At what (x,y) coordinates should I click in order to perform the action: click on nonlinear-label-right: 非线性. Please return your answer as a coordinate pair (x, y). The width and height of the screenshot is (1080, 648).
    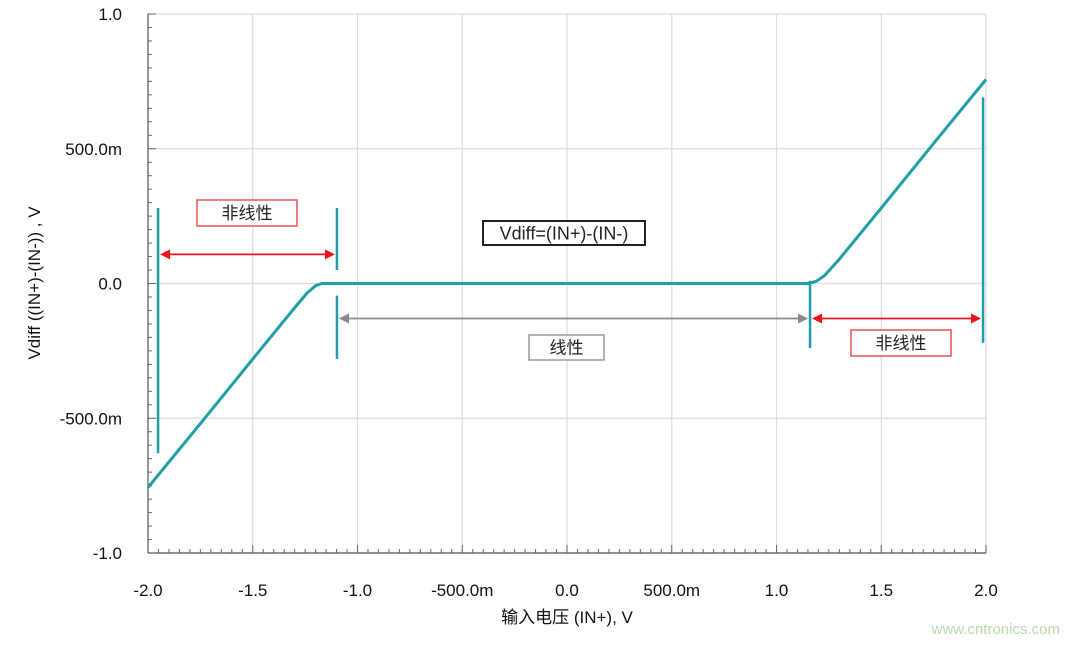
    Looking at the image, I should click on (901, 343).